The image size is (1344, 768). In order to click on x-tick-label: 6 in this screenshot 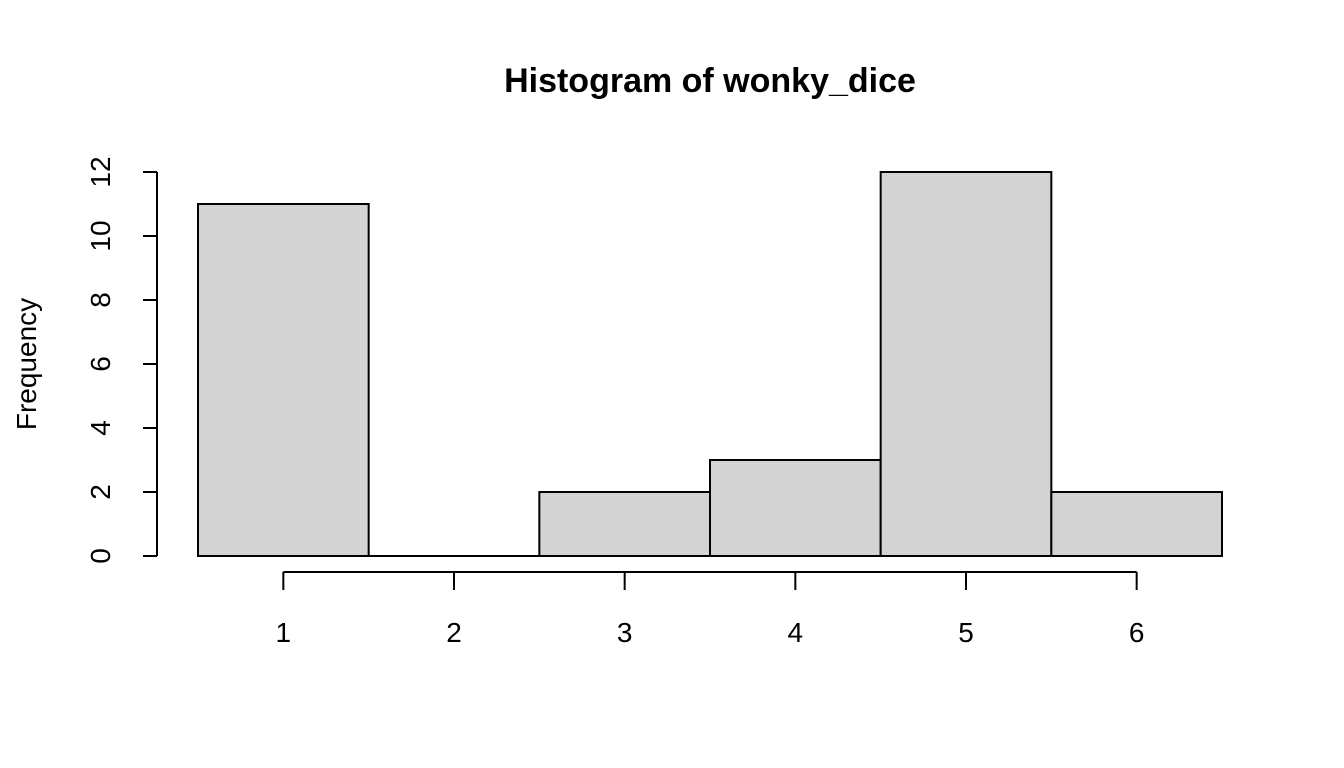, I will do `click(1137, 632)`.